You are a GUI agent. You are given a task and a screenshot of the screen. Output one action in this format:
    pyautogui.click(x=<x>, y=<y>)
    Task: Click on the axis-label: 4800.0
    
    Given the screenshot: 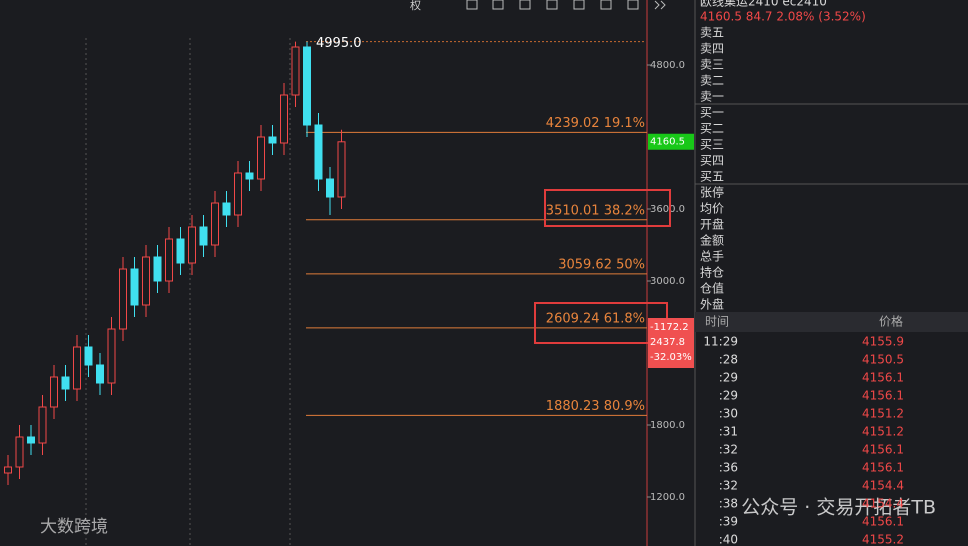 What is the action you would take?
    pyautogui.click(x=667, y=65)
    